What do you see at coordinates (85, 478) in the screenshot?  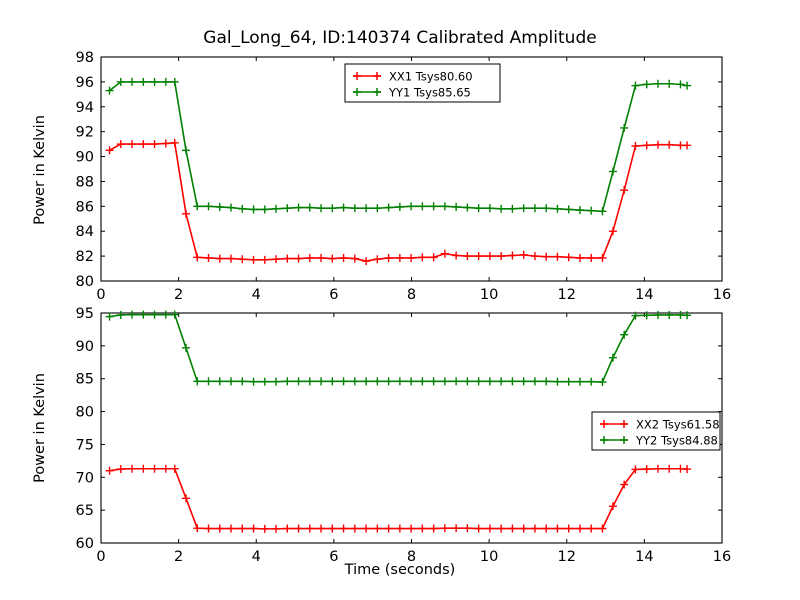 I see `y-tick-label: 70` at bounding box center [85, 478].